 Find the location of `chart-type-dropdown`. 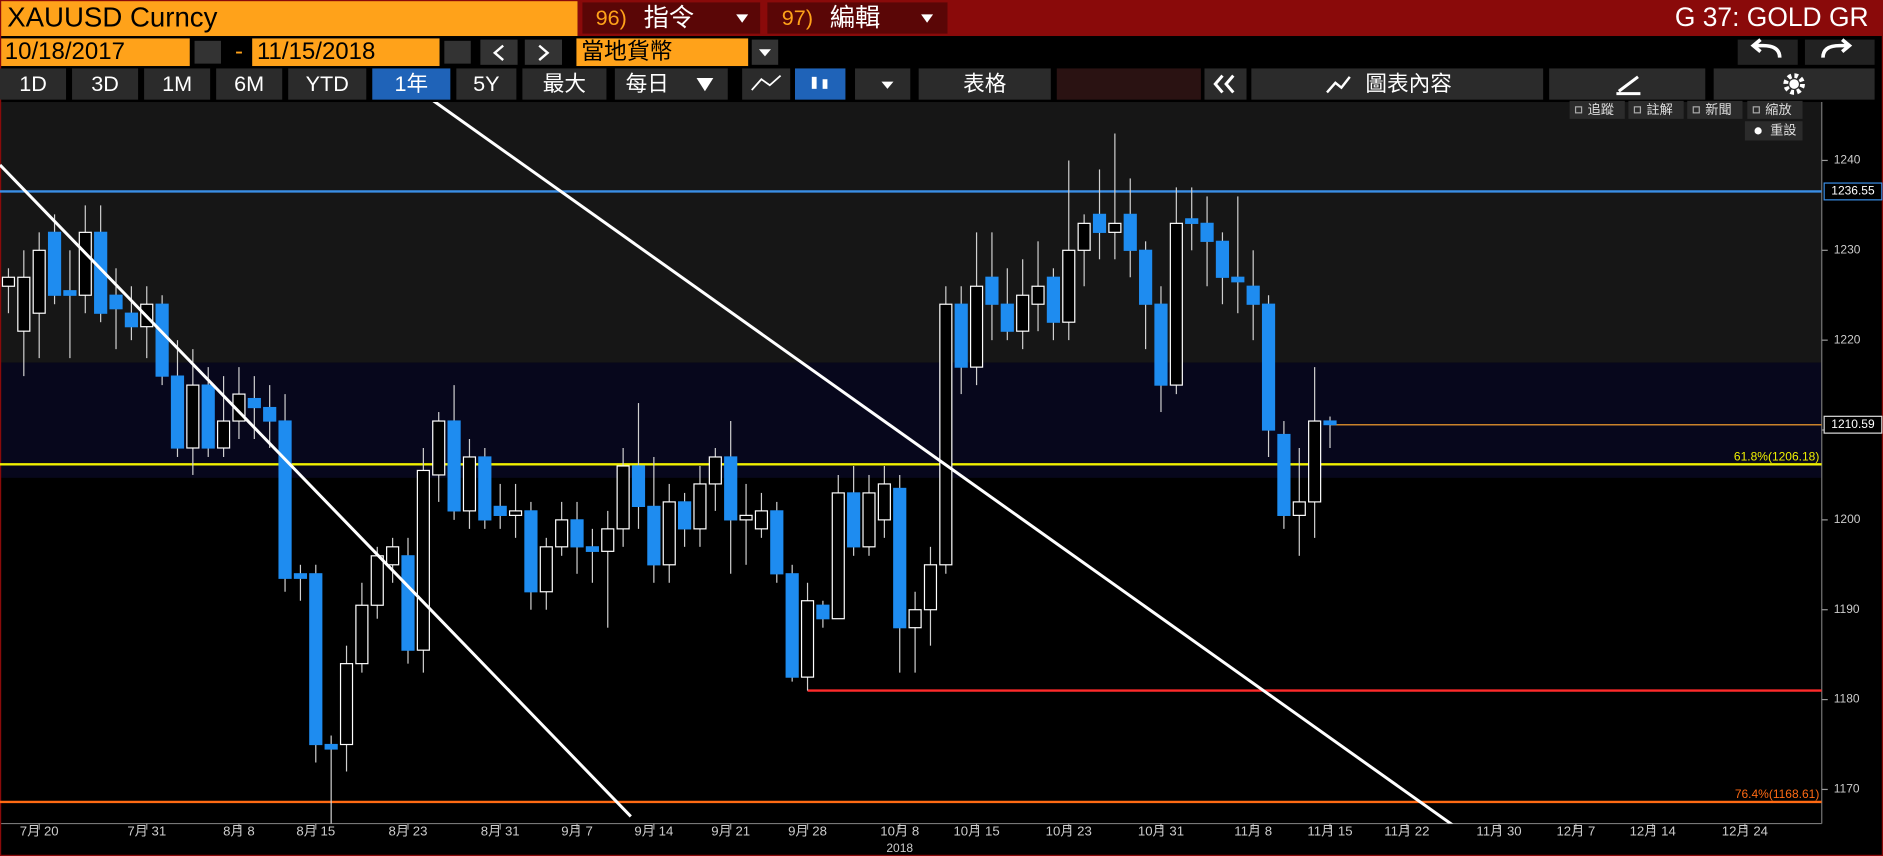

chart-type-dropdown is located at coordinates (883, 84).